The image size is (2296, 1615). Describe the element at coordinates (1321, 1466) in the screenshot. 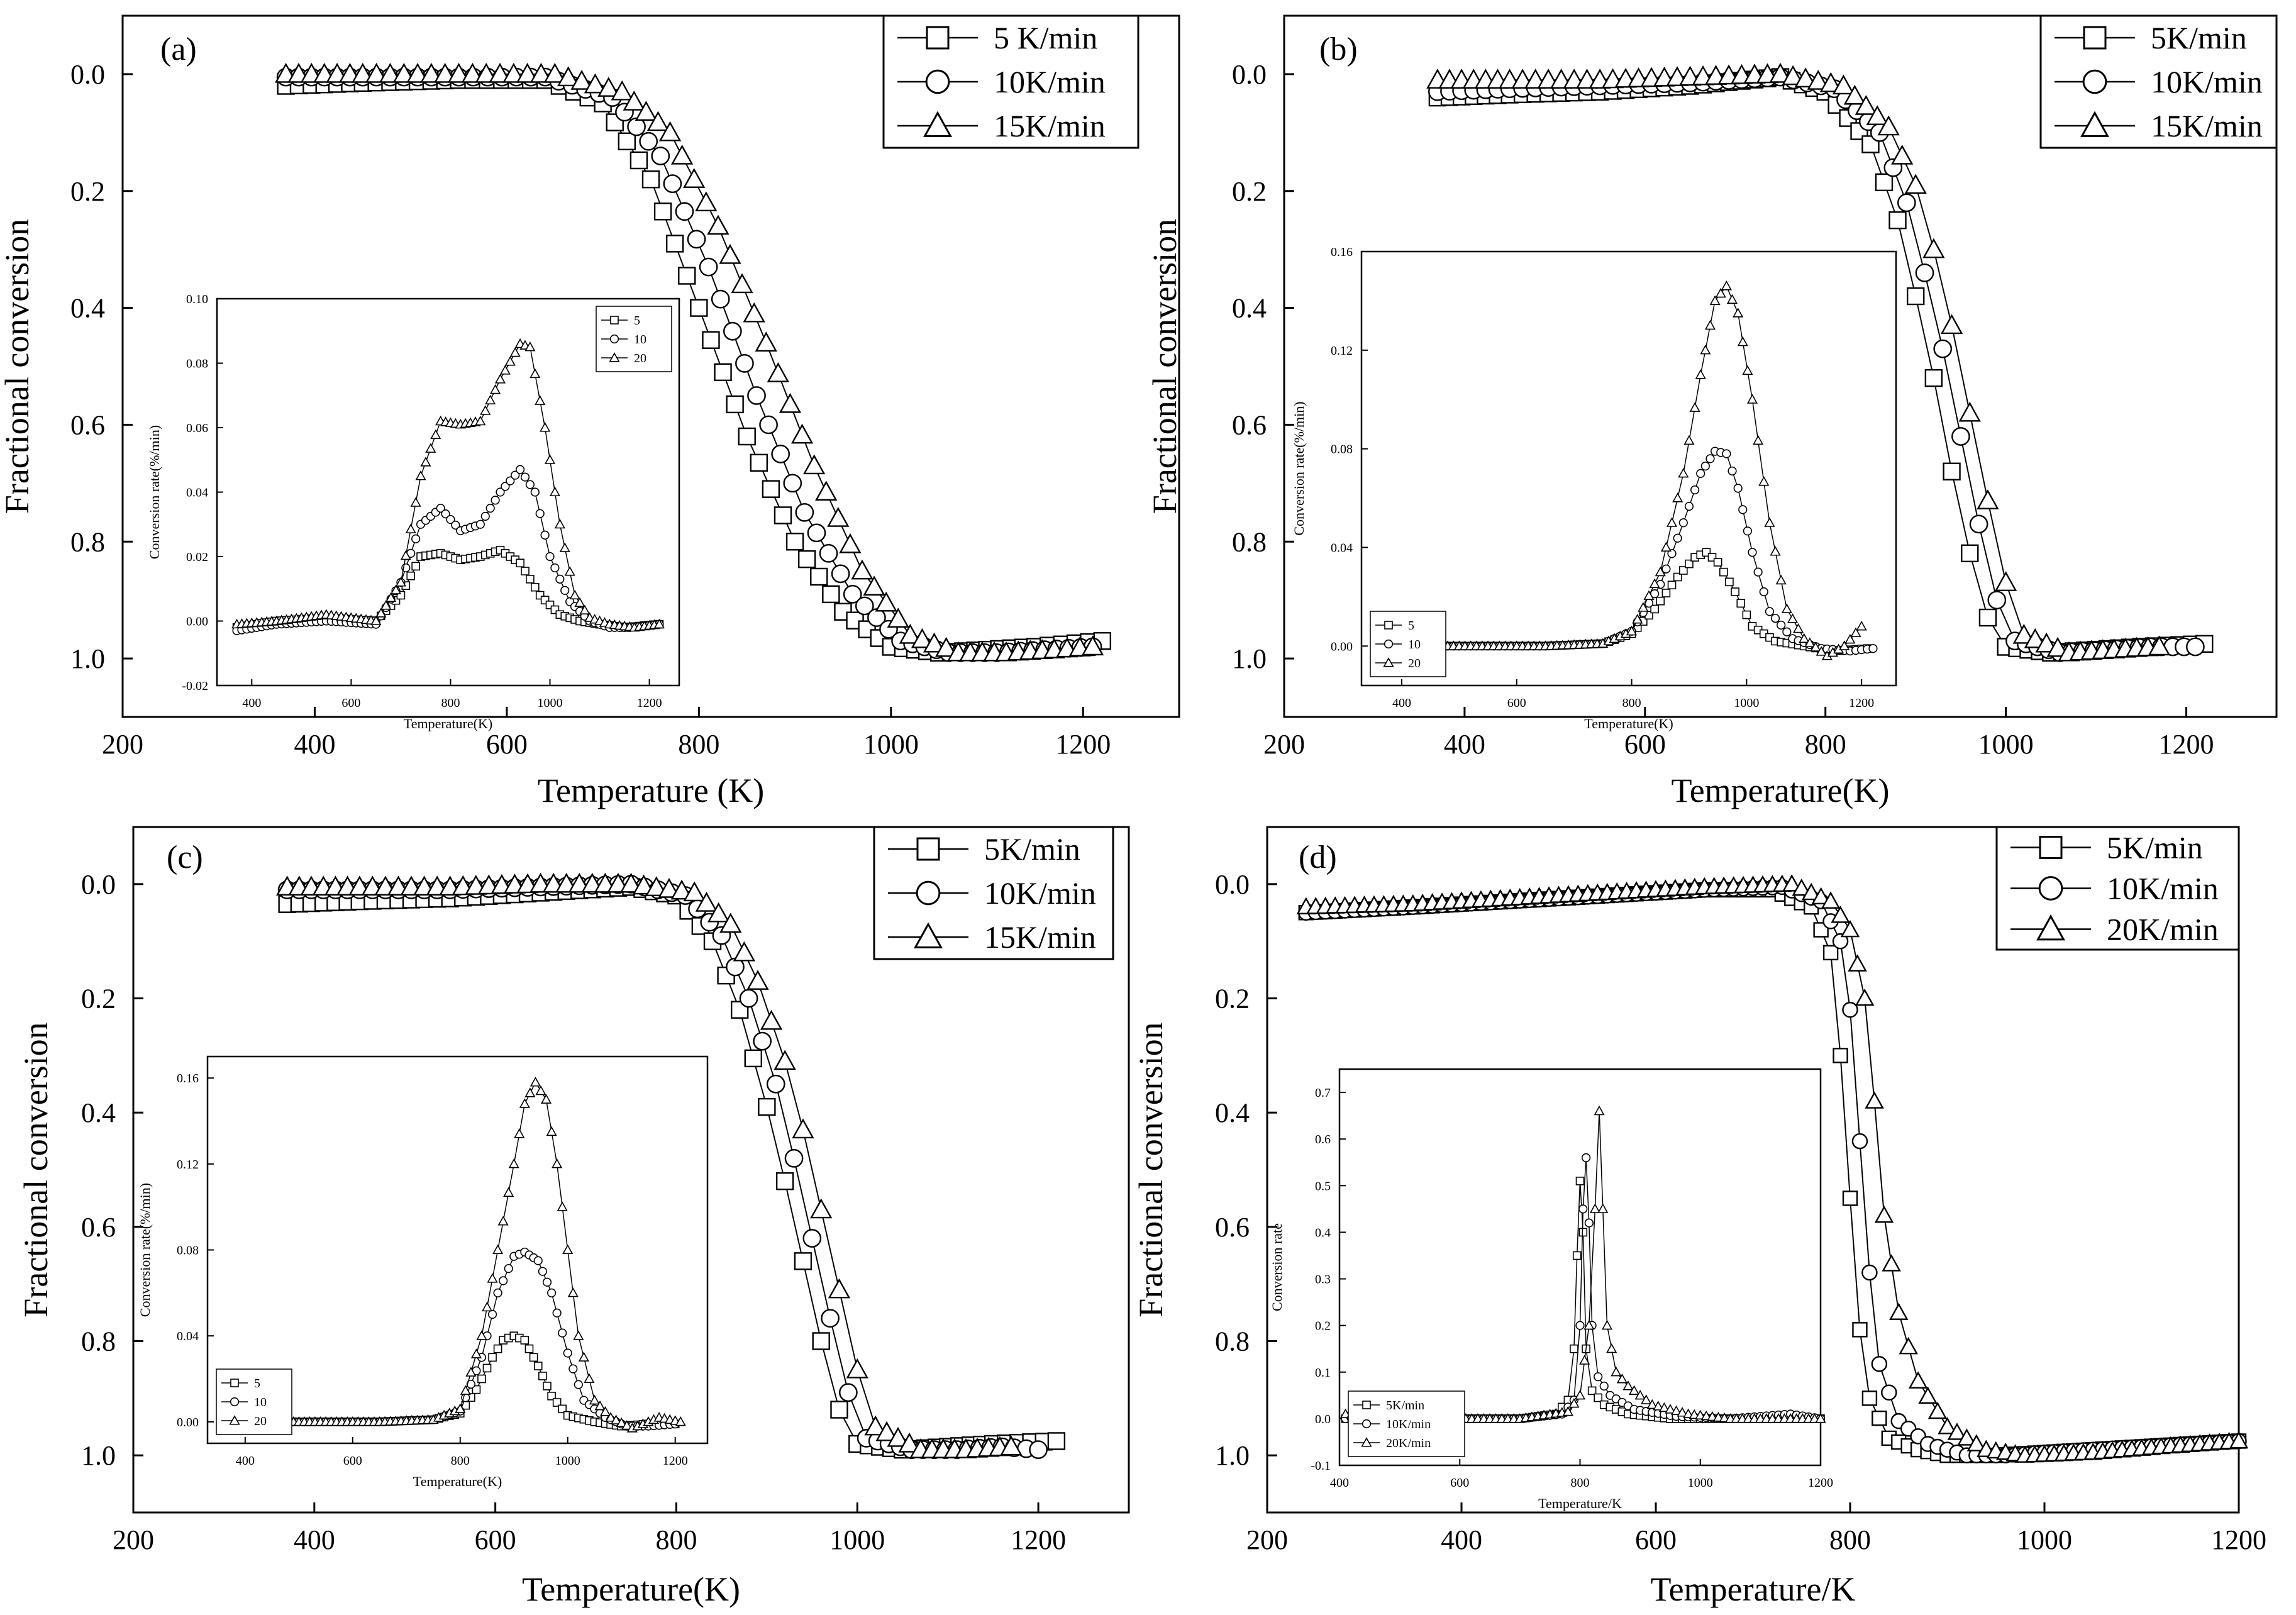

I see `inset-y-tick-label: -0.1` at that location.